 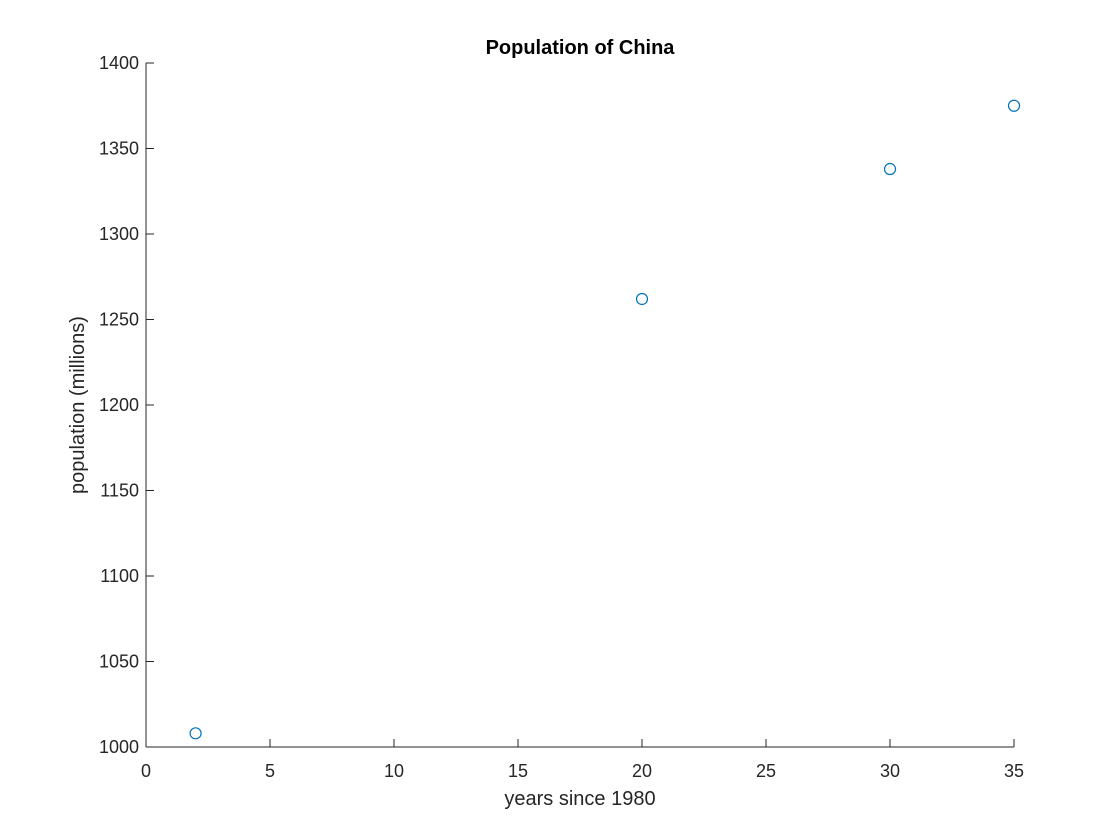 What do you see at coordinates (642, 771) in the screenshot?
I see `x-tick-label: 20` at bounding box center [642, 771].